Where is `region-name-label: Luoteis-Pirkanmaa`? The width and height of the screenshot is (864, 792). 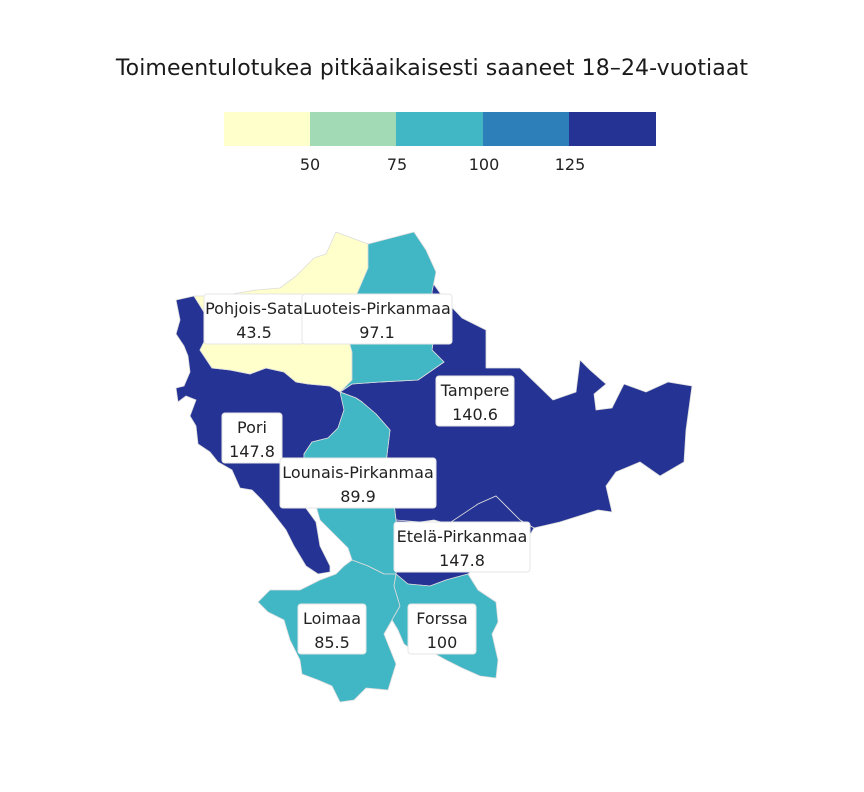 region-name-label: Luoteis-Pirkanmaa is located at coordinates (377, 308).